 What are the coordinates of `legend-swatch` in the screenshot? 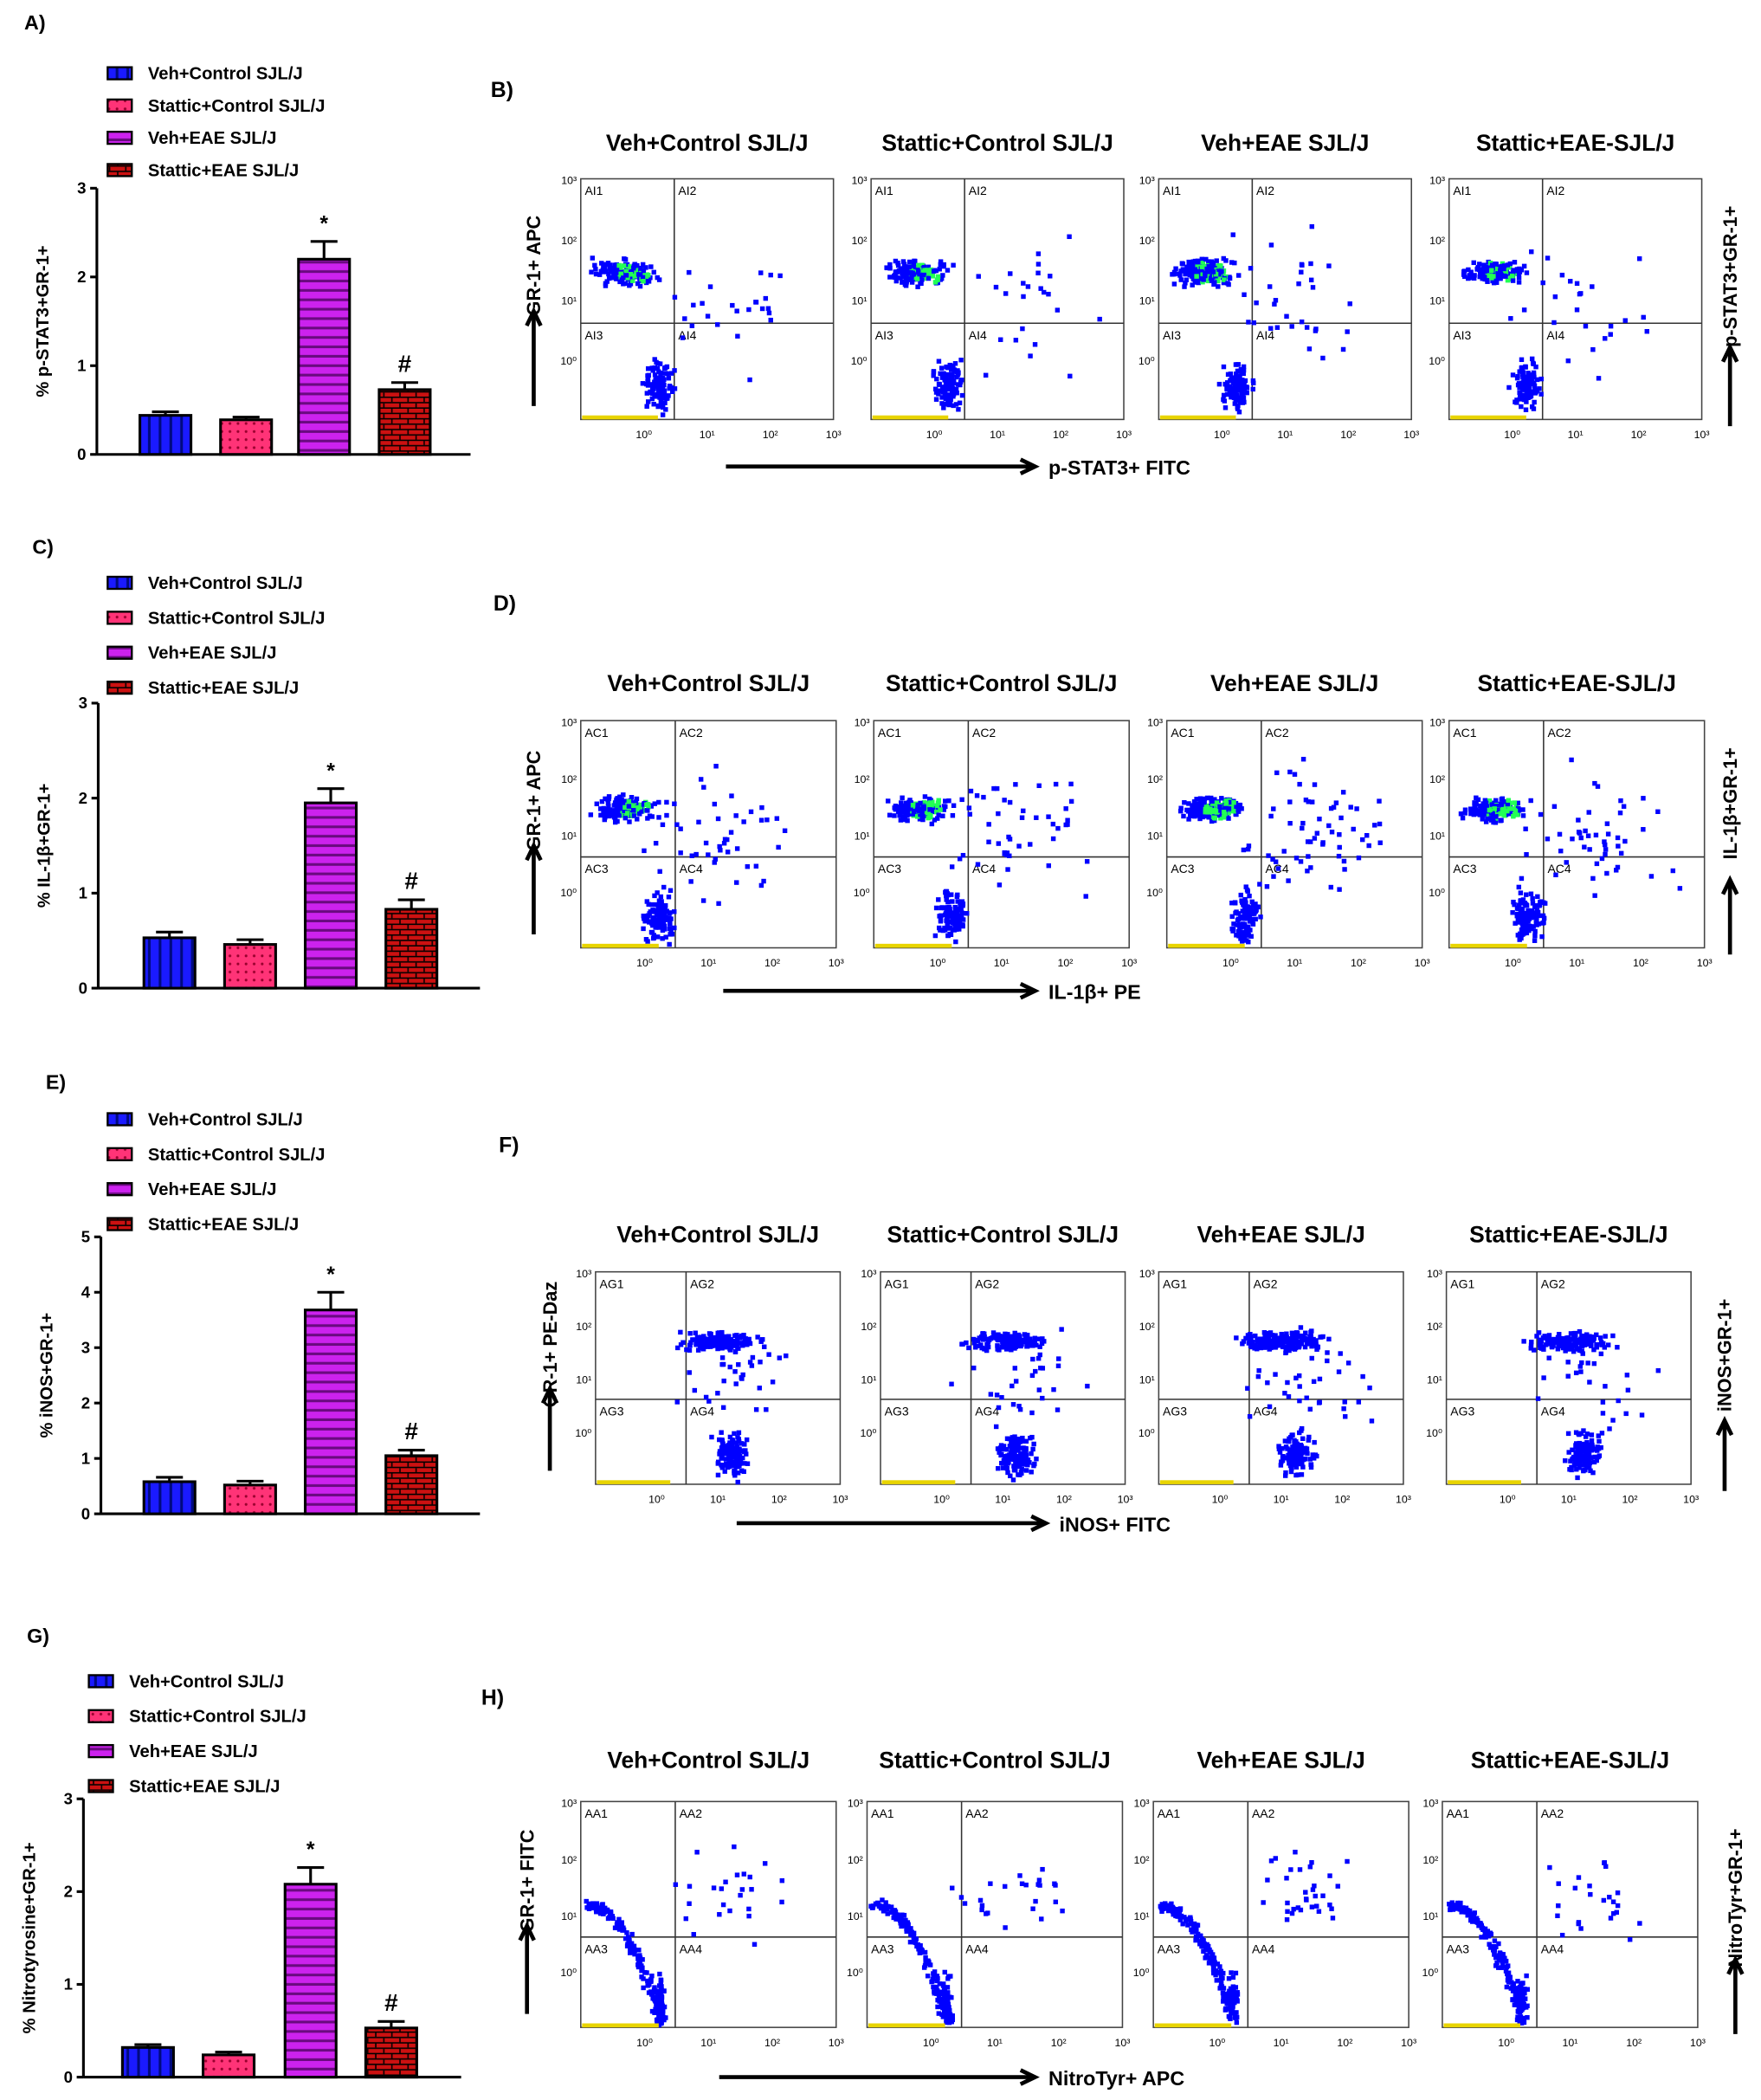 It's located at (120, 583).